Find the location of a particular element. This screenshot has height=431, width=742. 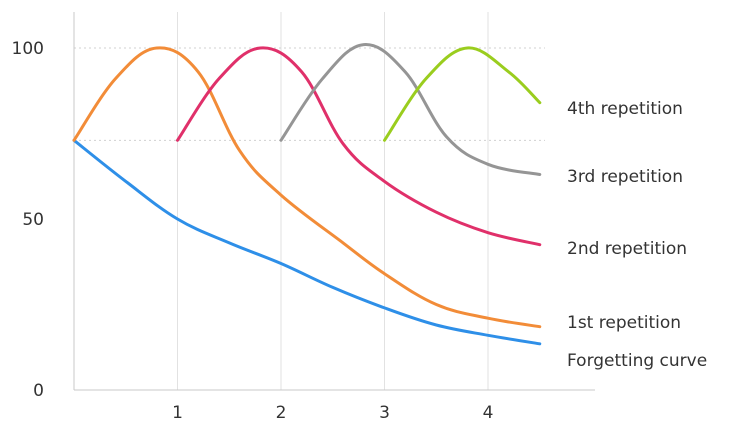

series-label-1st-repetition: 1st repetition is located at coordinates (624, 323).